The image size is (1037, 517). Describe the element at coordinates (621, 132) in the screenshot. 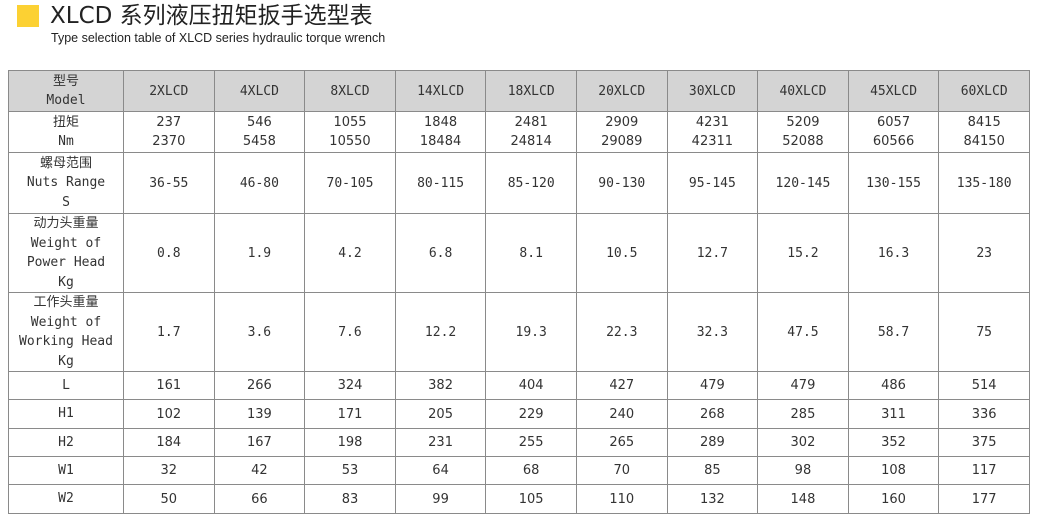

I see `table-cell: 2909 29089` at that location.